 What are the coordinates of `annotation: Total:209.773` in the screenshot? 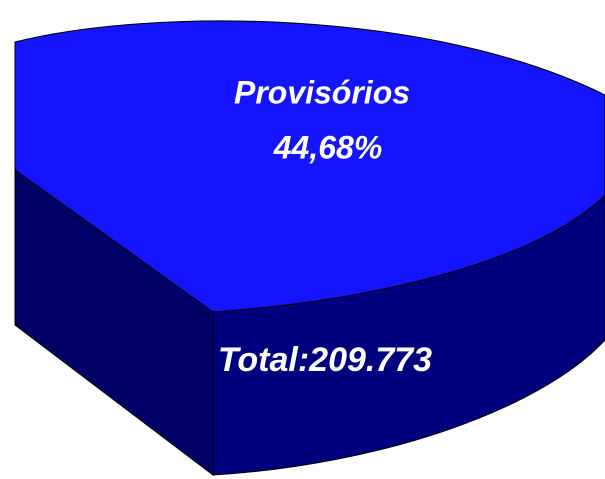 It's located at (325, 360).